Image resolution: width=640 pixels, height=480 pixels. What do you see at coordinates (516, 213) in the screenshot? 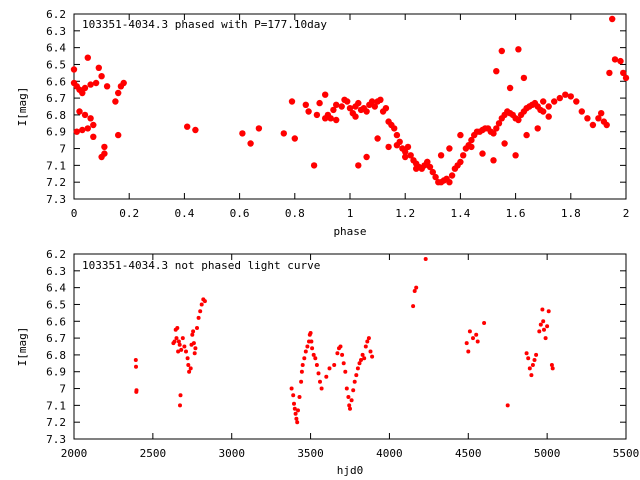
I see `x-tick-label: 1.6` at bounding box center [516, 213].